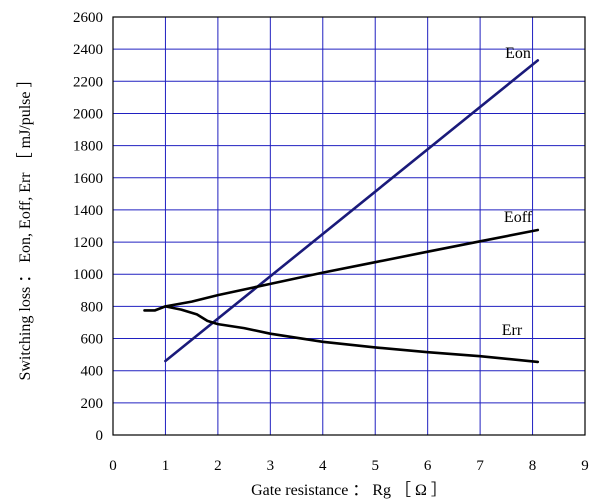 The image size is (615, 504). I want to click on y-tick-label: 1200, so click(88, 243).